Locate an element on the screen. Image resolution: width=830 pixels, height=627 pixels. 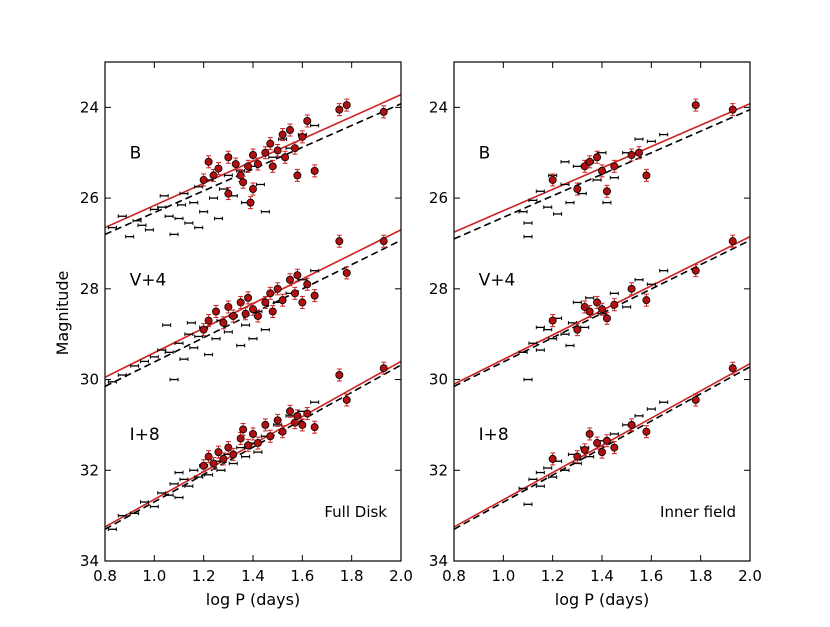
y-tick-label: 34 is located at coordinates (89, 561).